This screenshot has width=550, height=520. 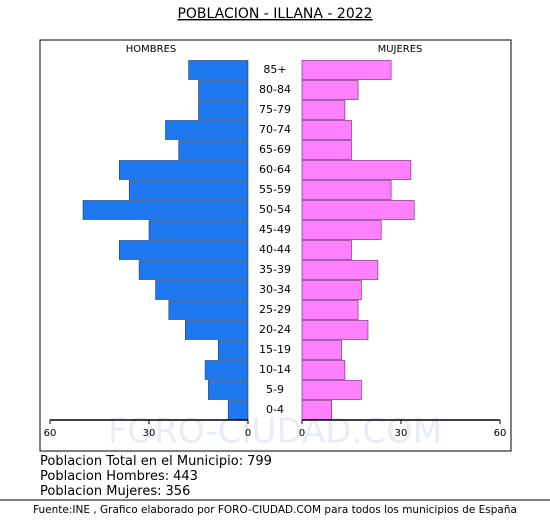 What do you see at coordinates (275, 229) in the screenshot?
I see `category-label: 45-49` at bounding box center [275, 229].